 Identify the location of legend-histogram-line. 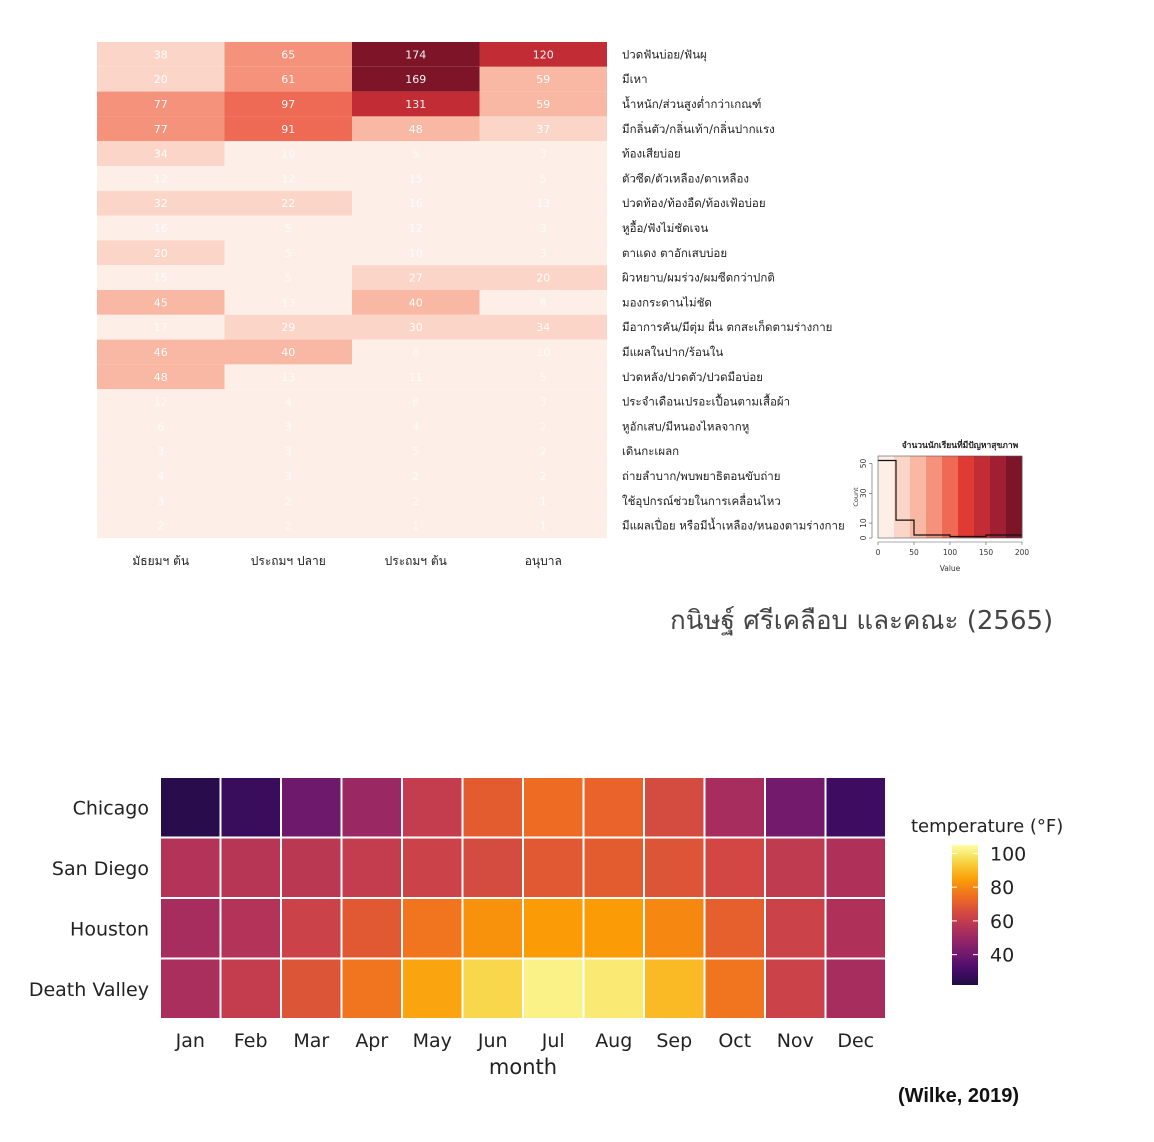
(950, 498).